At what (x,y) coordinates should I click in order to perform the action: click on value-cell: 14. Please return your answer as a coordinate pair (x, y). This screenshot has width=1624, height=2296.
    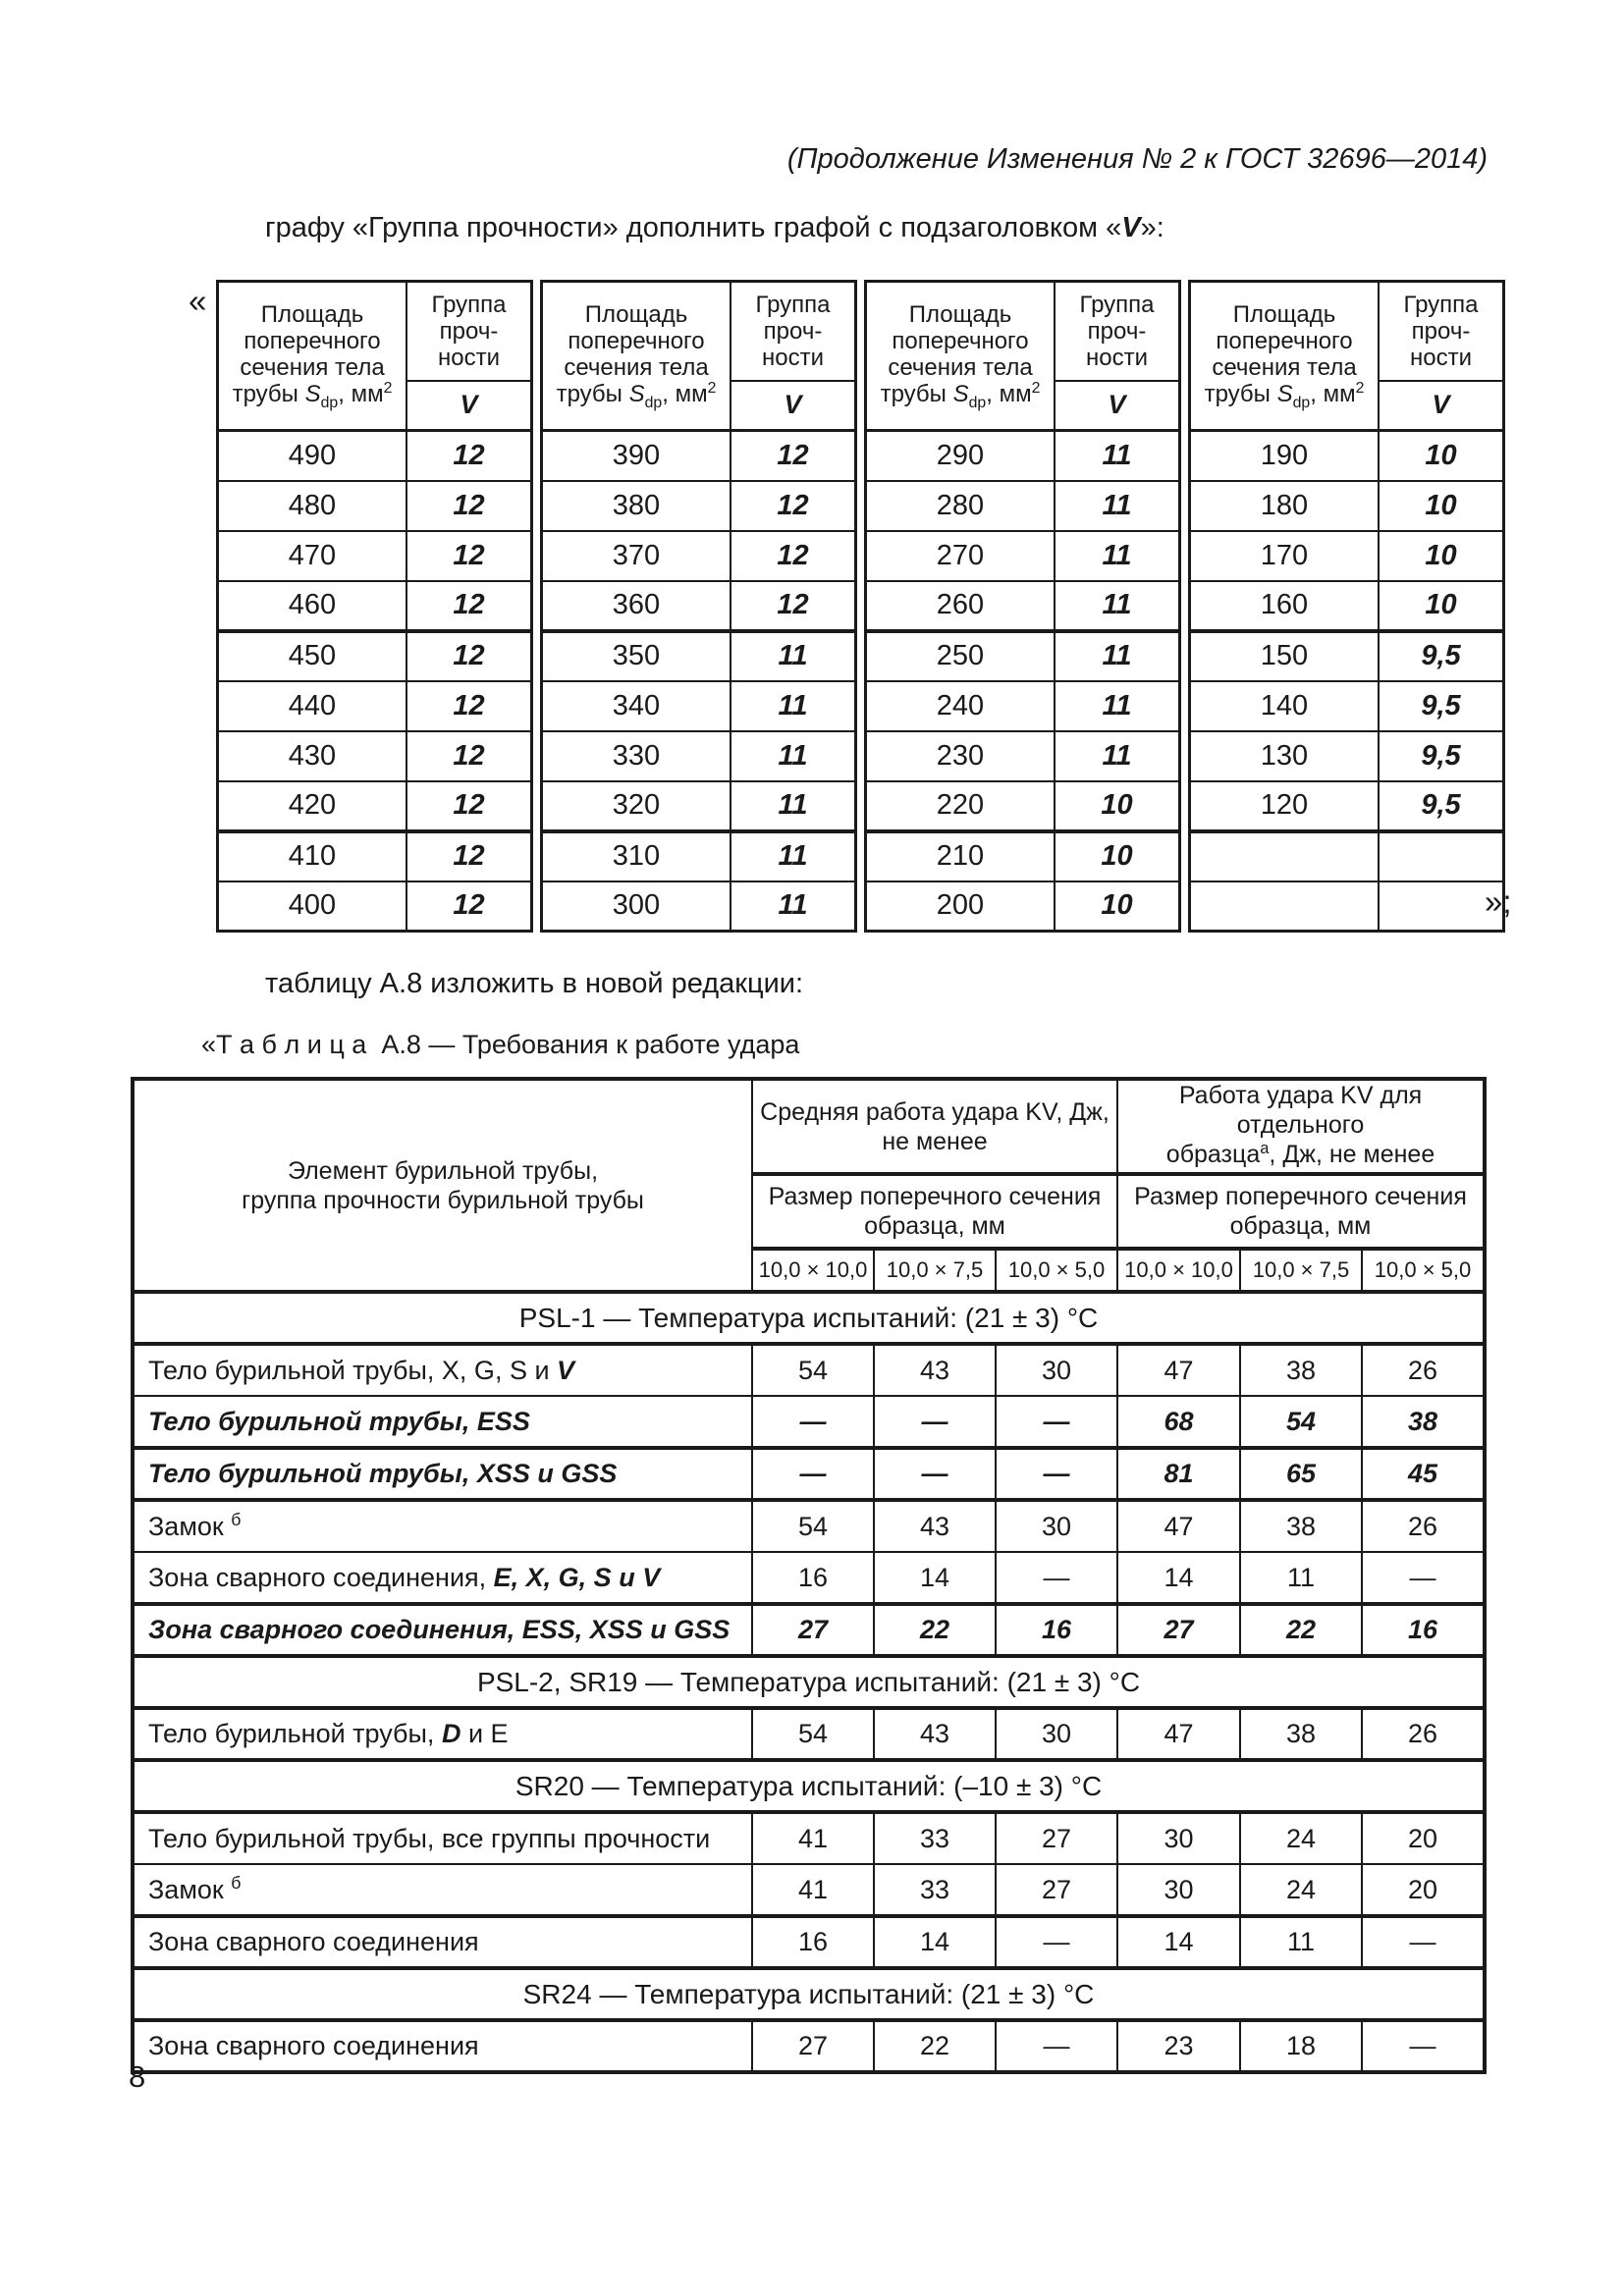
    Looking at the image, I should click on (935, 1579).